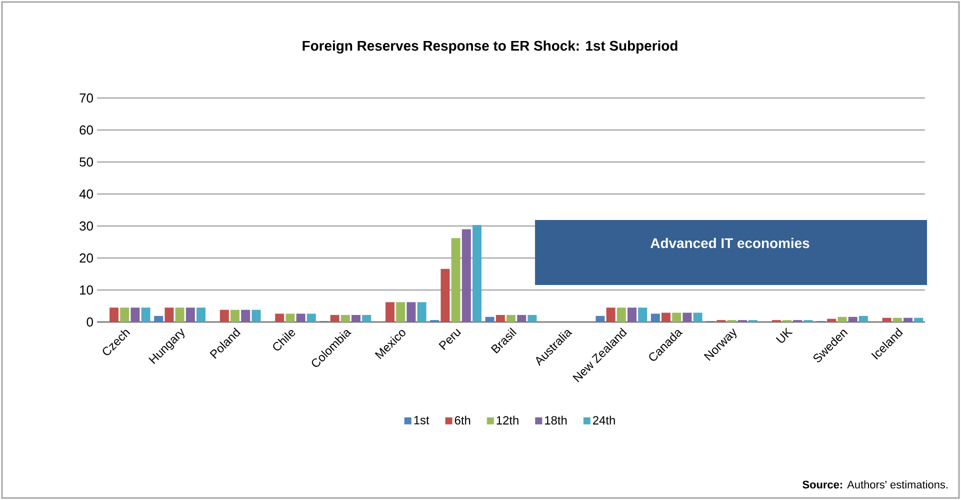 This screenshot has width=961, height=500. What do you see at coordinates (603, 420) in the screenshot?
I see `legend-label: 24th` at bounding box center [603, 420].